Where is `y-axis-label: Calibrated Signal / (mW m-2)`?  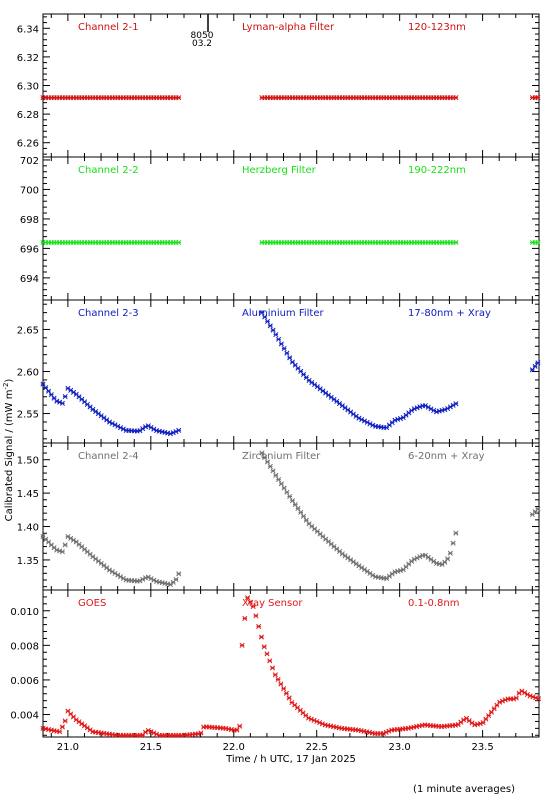
y-axis-label: Calibrated Signal / (mW m-2) is located at coordinates (8, 450).